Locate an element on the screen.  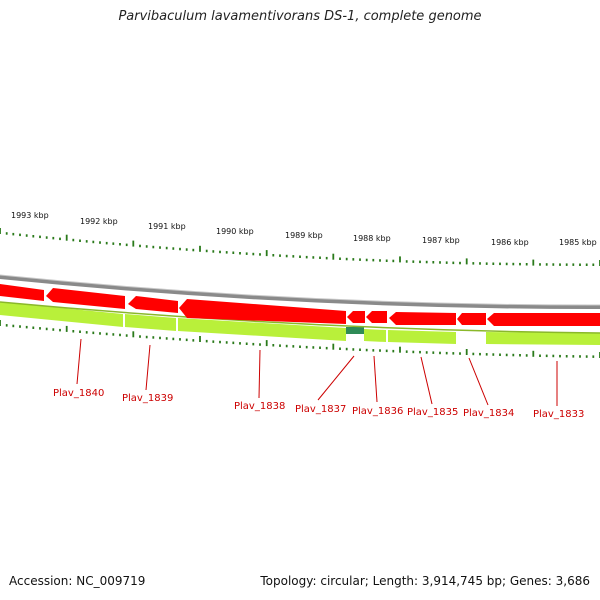
tick-label-1992: 1992 kbp is located at coordinates (99, 221).